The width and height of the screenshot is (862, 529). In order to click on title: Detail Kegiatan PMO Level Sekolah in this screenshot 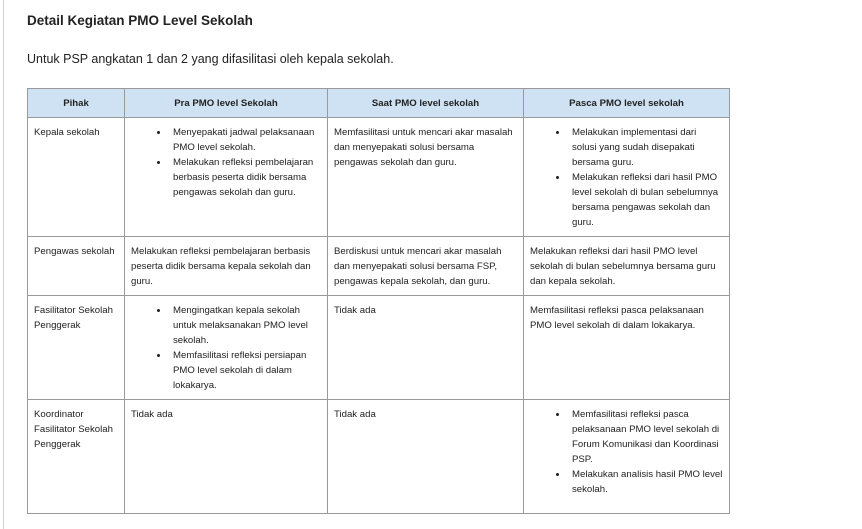, I will do `click(140, 20)`.